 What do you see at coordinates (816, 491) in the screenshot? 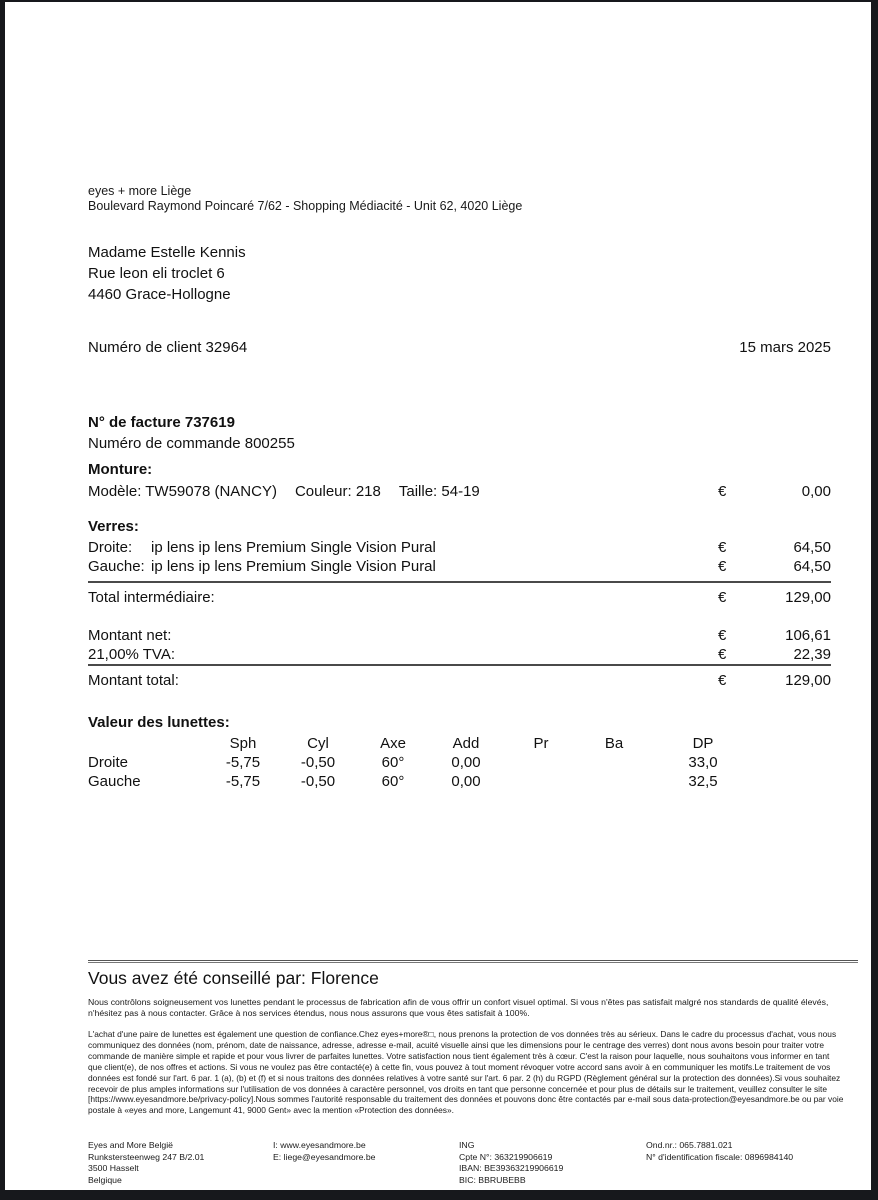
I see `monture-amount: 0,00` at bounding box center [816, 491].